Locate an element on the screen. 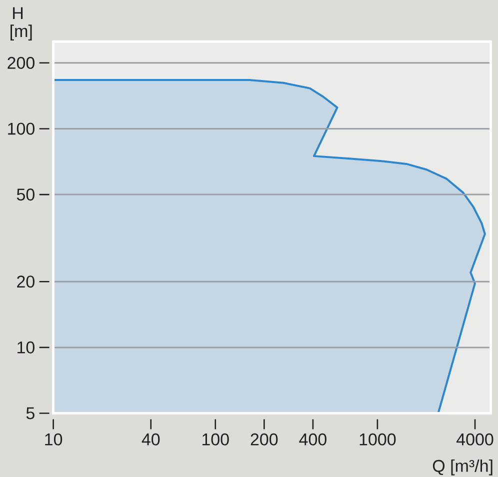  x-tick-label: 200 is located at coordinates (264, 439).